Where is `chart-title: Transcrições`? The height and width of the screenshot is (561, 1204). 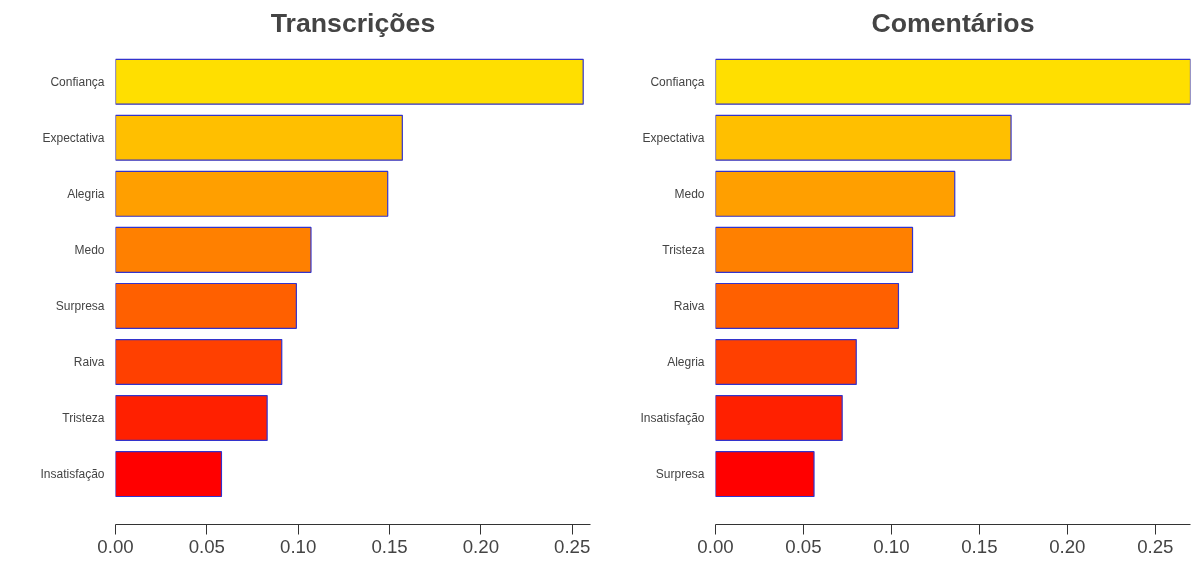
chart-title: Transcrições is located at coordinates (353, 22).